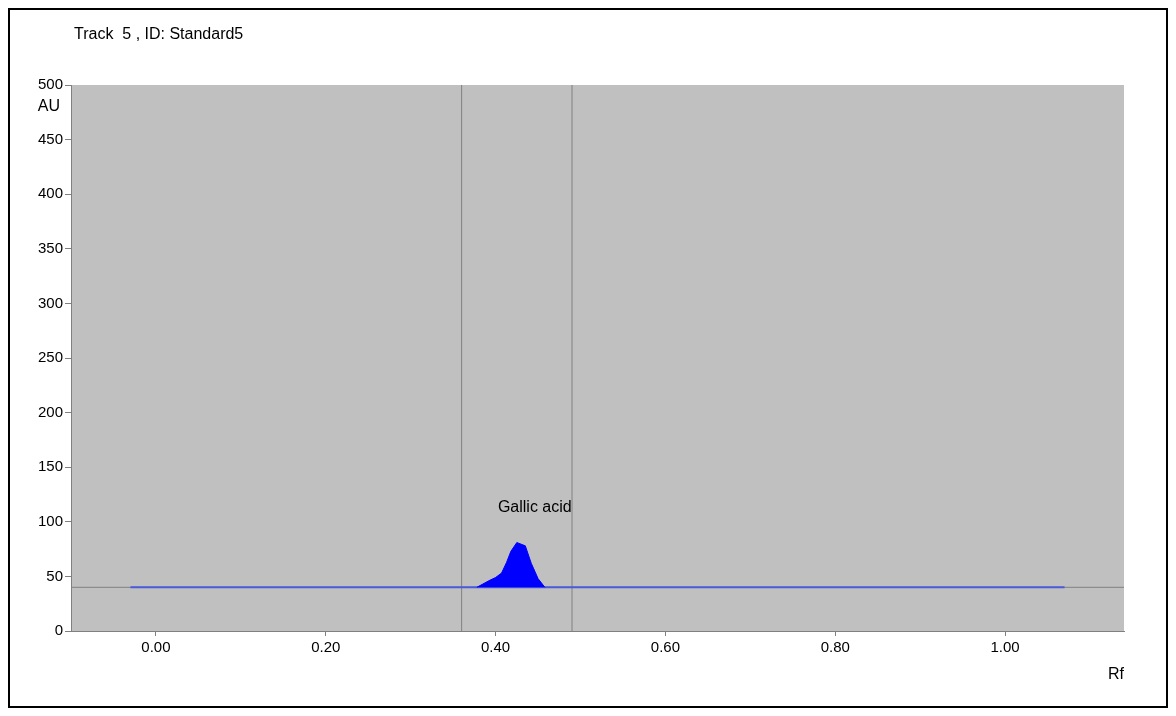 Image resolution: width=1176 pixels, height=716 pixels. I want to click on y-tick-label: 400, so click(50, 193).